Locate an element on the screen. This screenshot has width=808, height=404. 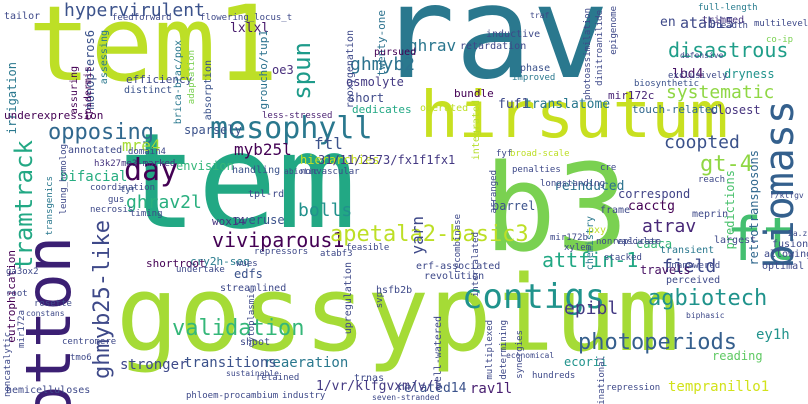
word: retardation is located at coordinates (493, 46).